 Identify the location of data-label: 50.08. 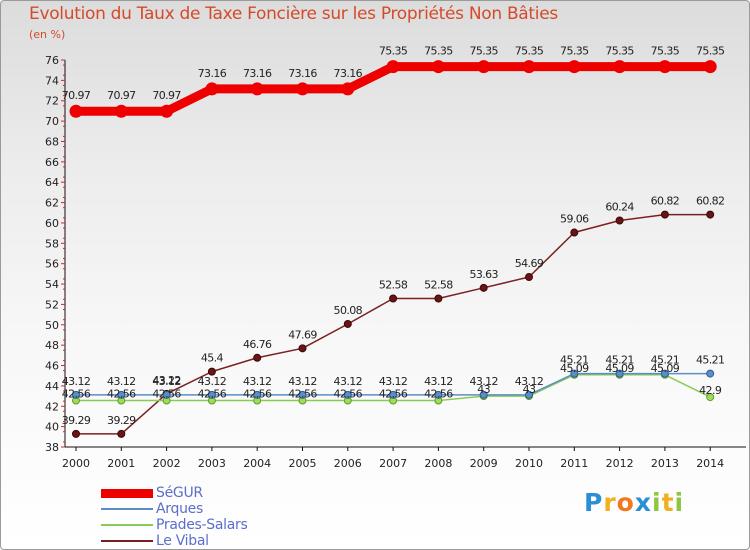
(348, 310).